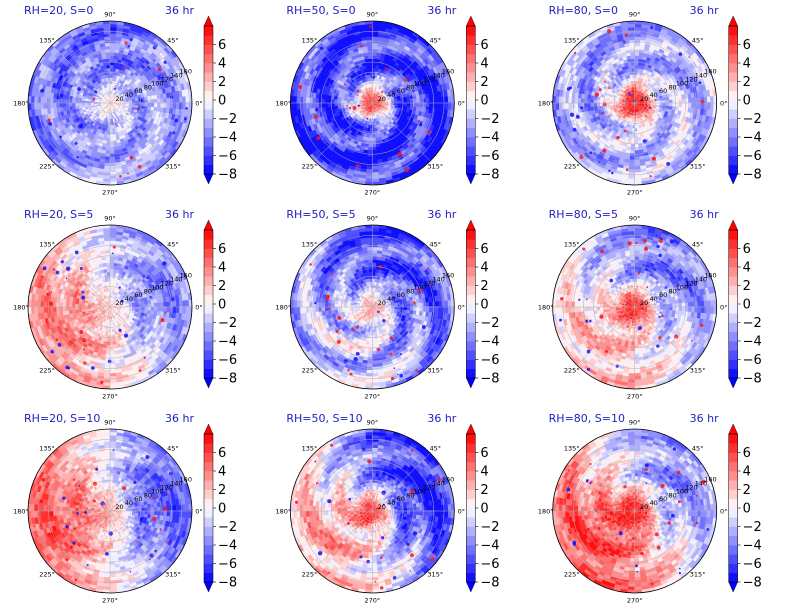  What do you see at coordinates (484, 45) in the screenshot?
I see `colorbar-tick-label: 6` at bounding box center [484, 45].